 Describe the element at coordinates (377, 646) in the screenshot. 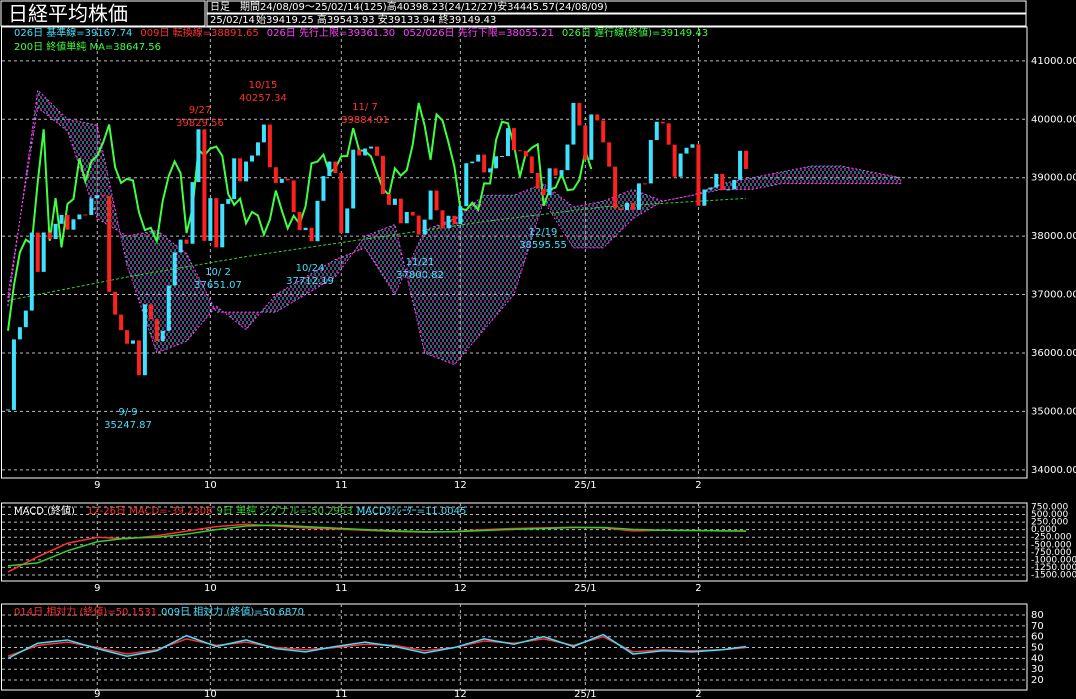

I see `series-line` at that location.